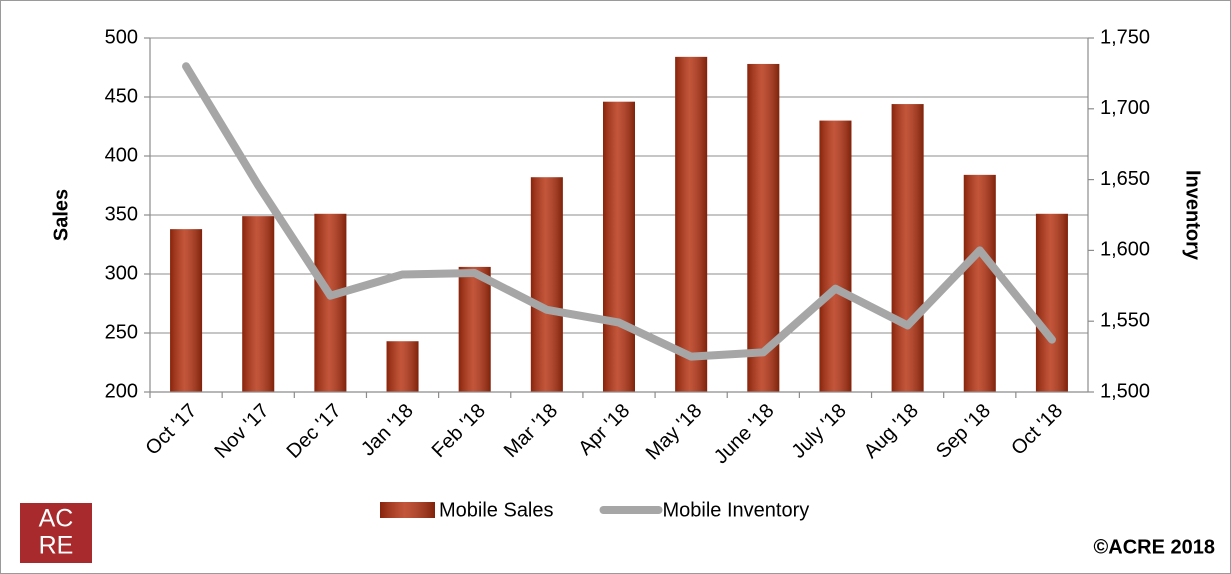  Describe the element at coordinates (56, 519) in the screenshot. I see `logo-text: AC` at that location.